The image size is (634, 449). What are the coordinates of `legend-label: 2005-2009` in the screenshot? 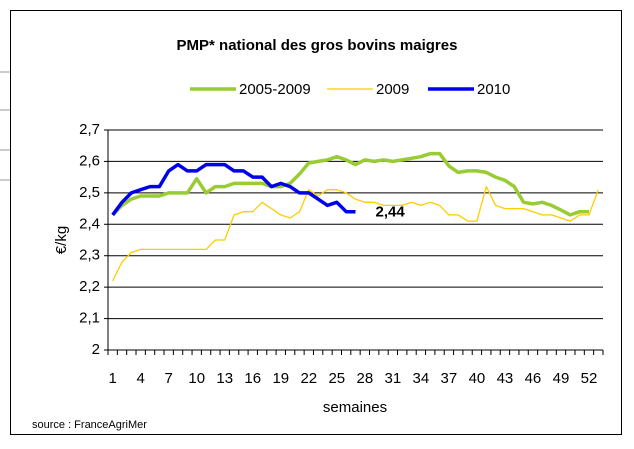 It's located at (275, 89).